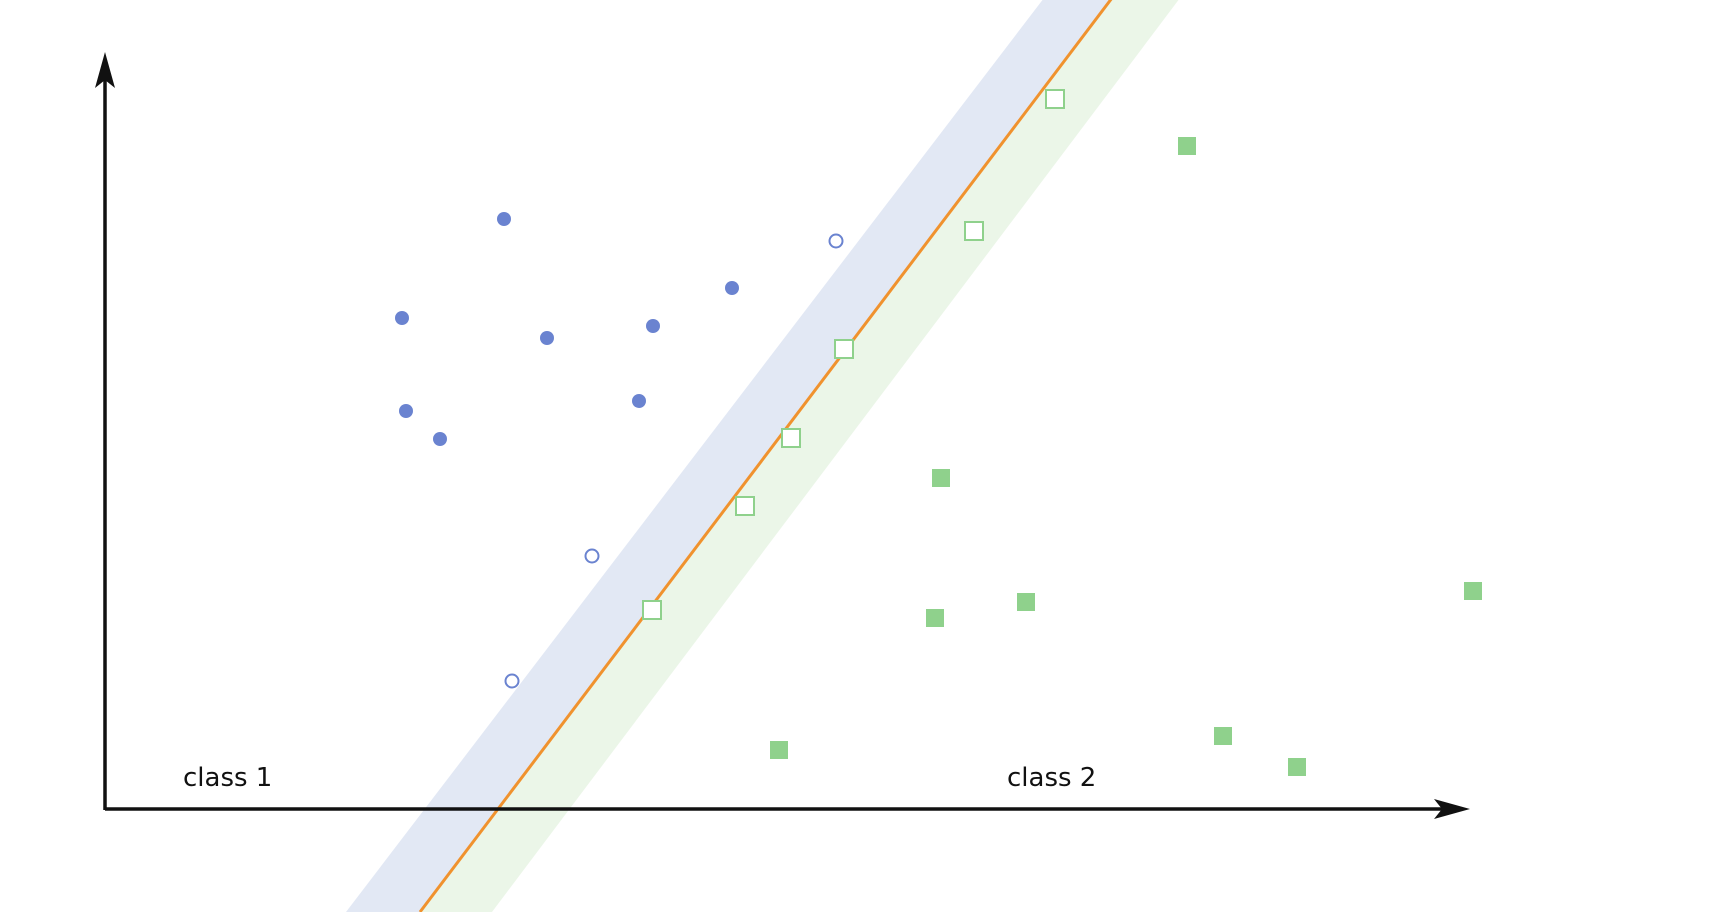 Image resolution: width=1714 pixels, height=912 pixels. I want to click on y-axis-arrowhead, so click(105, 70).